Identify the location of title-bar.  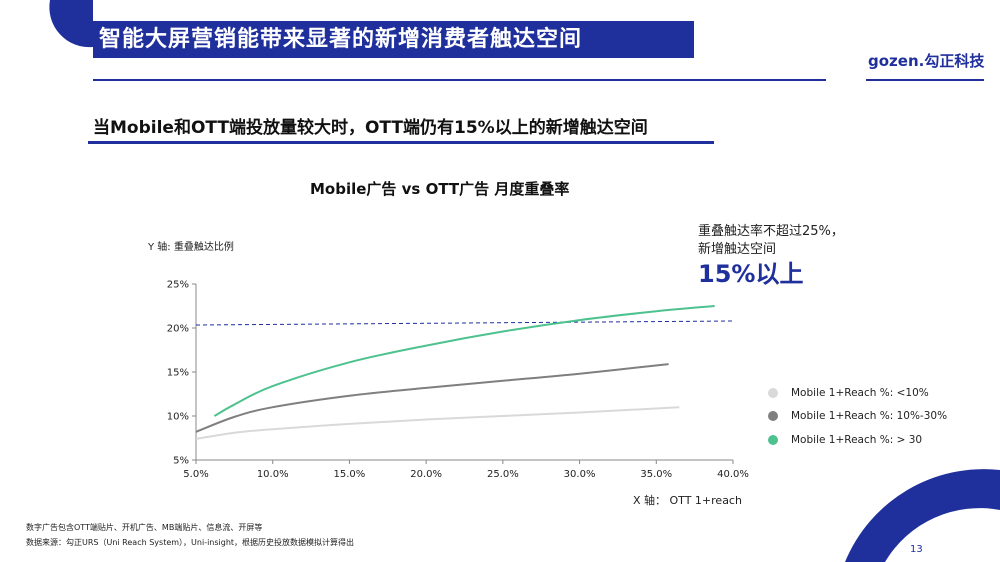
(393, 39).